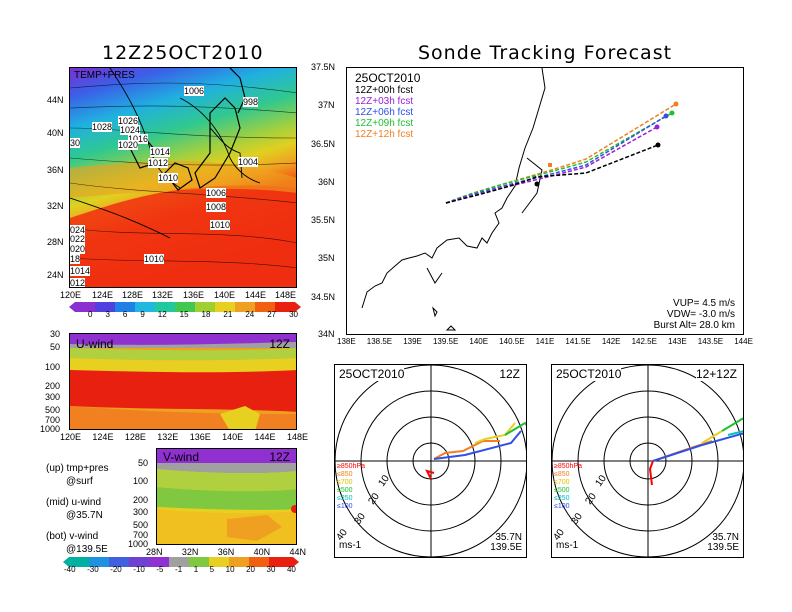 This screenshot has height=612, width=792. Describe the element at coordinates (228, 314) in the screenshot. I see `temp-tick: 21` at that location.